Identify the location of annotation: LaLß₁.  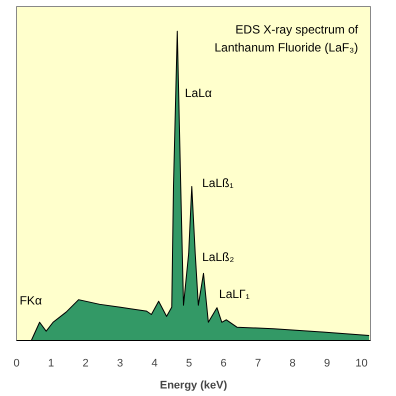
(218, 183).